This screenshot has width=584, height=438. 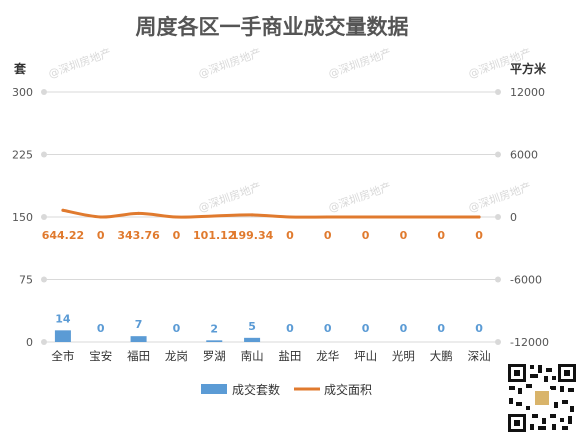 I want to click on x-tick-label: 深汕, so click(x=479, y=356).